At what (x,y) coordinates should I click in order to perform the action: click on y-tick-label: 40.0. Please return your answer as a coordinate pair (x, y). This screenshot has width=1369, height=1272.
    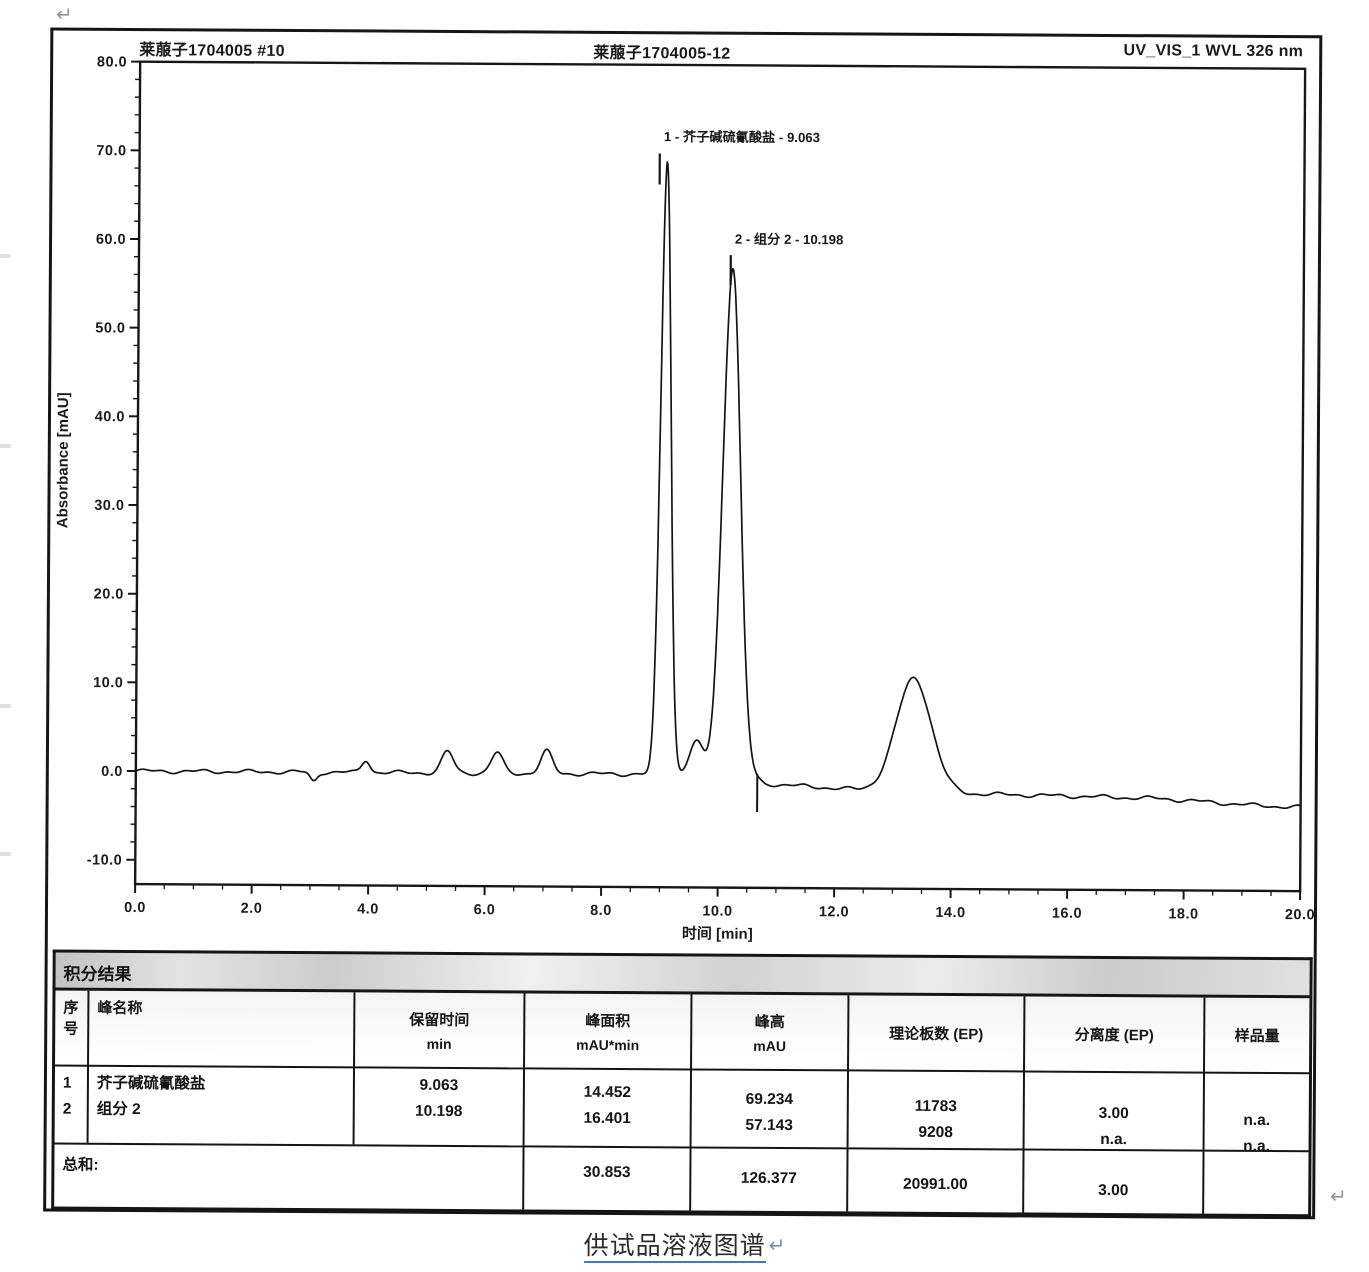
    Looking at the image, I should click on (110, 417).